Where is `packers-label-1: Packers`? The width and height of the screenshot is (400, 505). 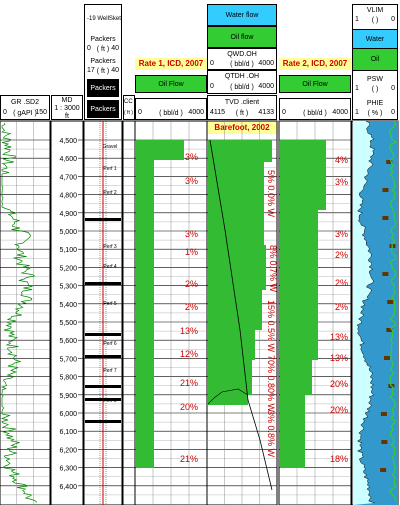
packers-label-1: Packers is located at coordinates (103, 39).